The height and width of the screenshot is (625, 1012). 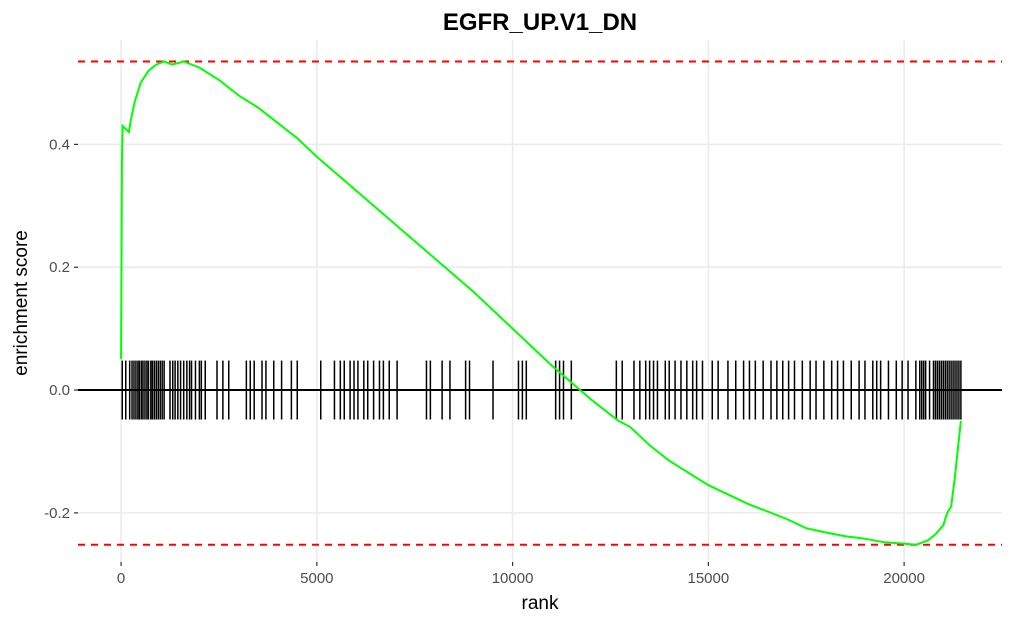 What do you see at coordinates (316, 578) in the screenshot?
I see `x-tick-label-1: 5000` at bounding box center [316, 578].